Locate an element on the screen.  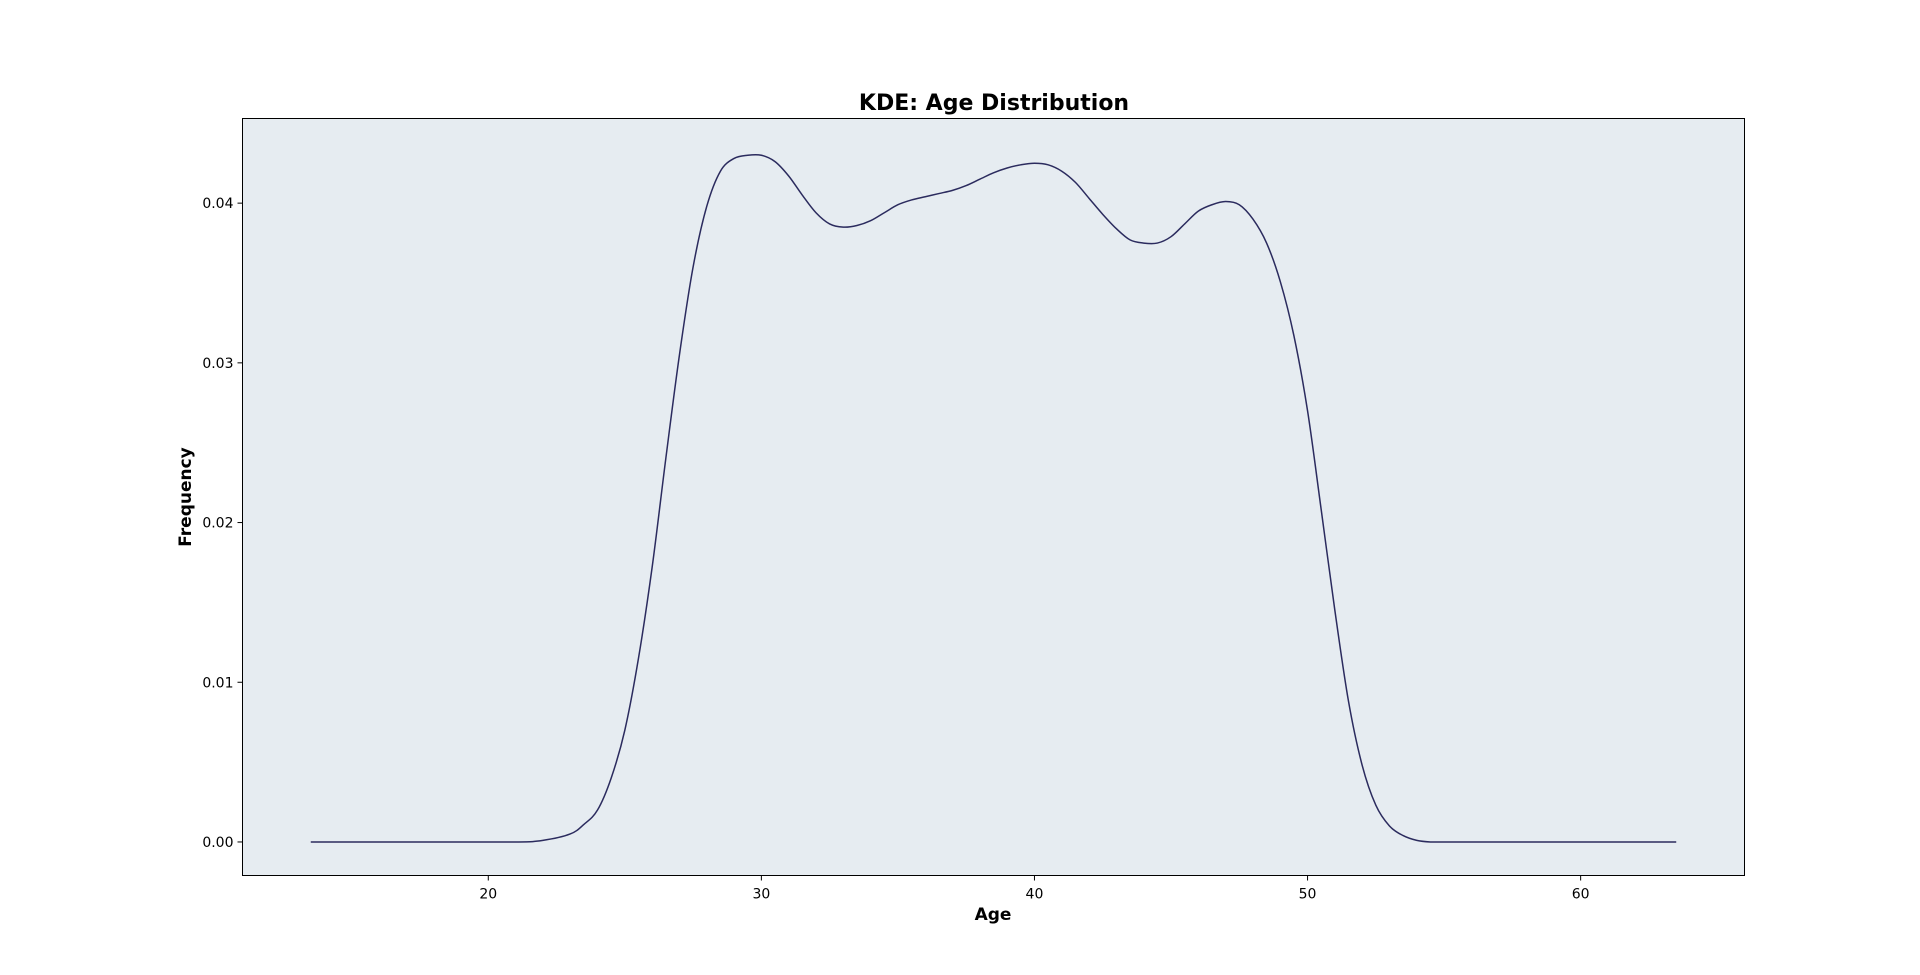
y-tick-label: 0.04 is located at coordinates (217, 204).